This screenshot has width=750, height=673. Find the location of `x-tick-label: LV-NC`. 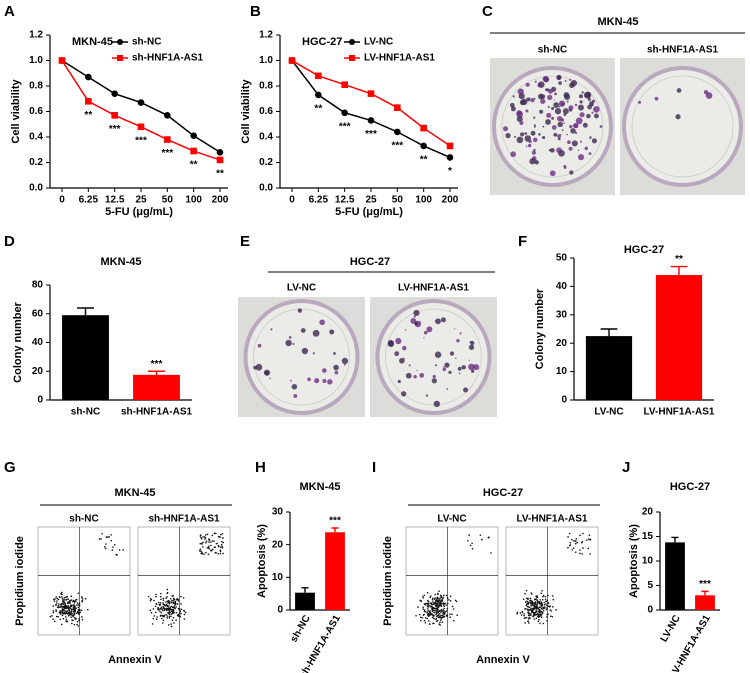

x-tick-label: LV-NC is located at coordinates (671, 628).